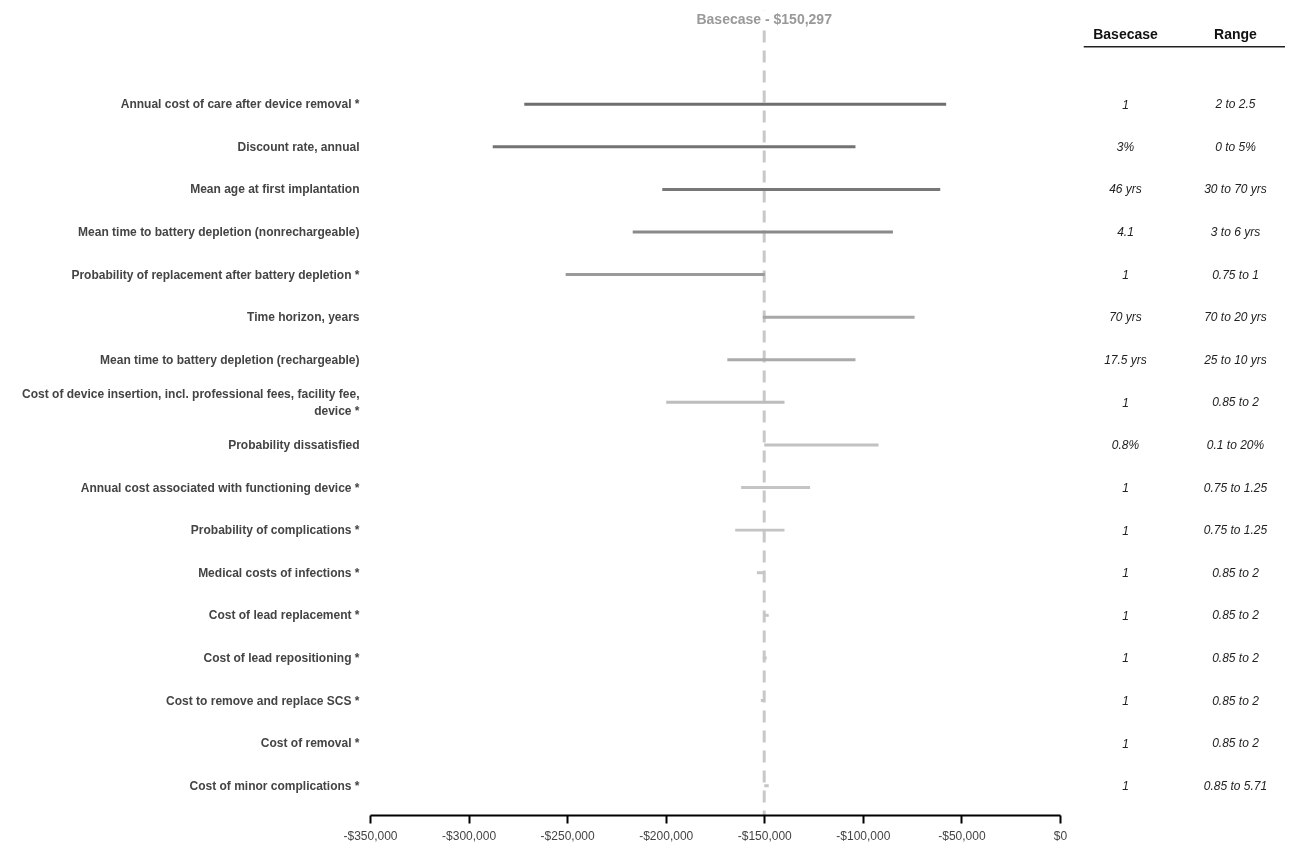  I want to click on y-tick-label: Mean time to battery depletion (nonrechargeable), so click(219, 231).